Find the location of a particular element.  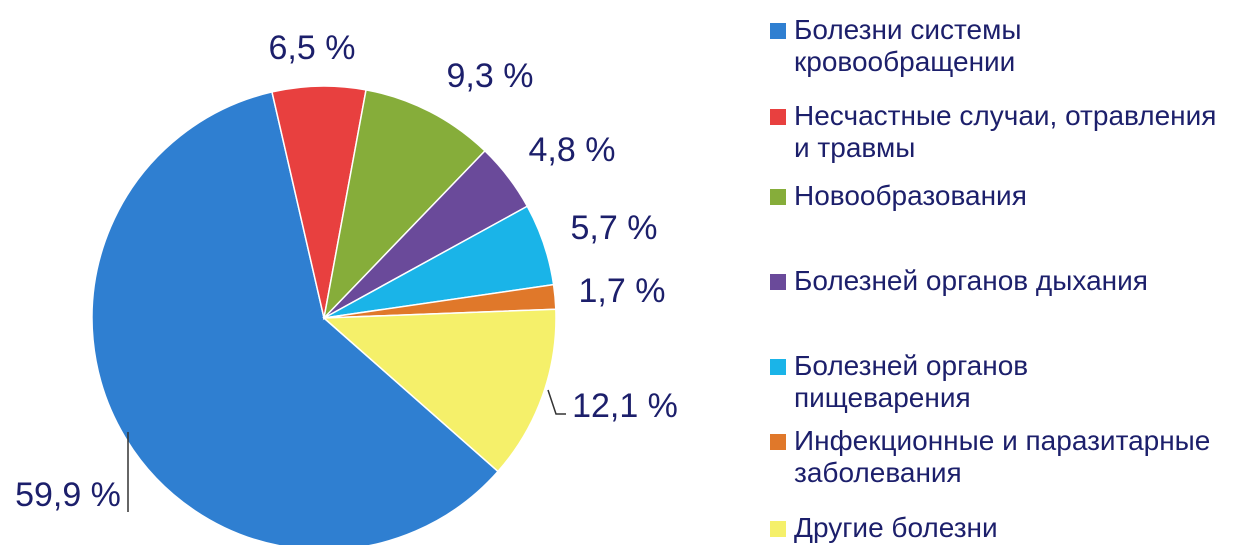

legend-item: Несчастные случаи, отравления и травмы is located at coordinates (1004, 132).